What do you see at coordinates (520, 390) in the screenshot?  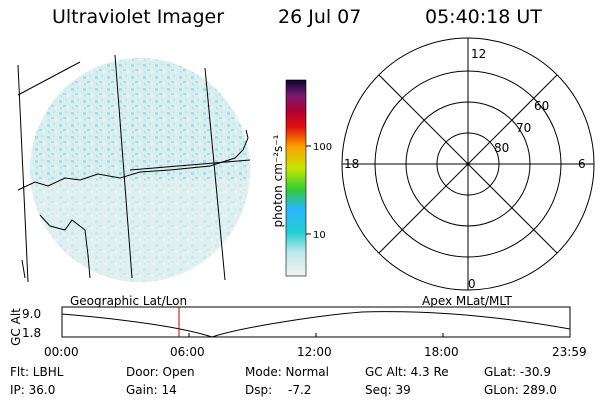 I see `glon-info: GLon: 289.0` at bounding box center [520, 390].